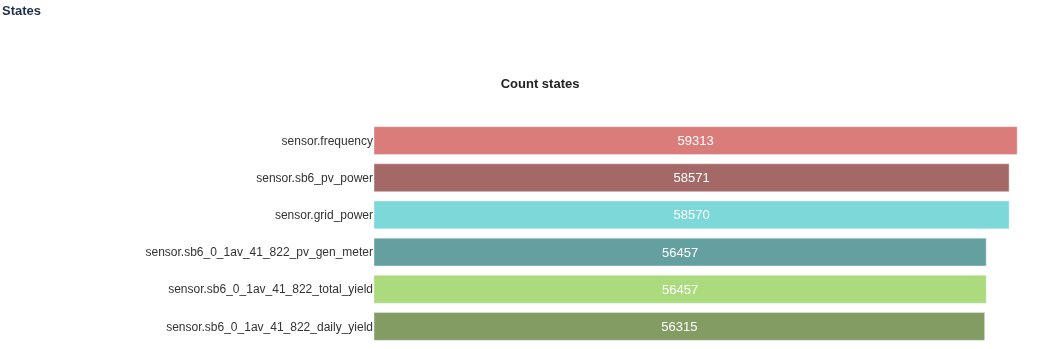  What do you see at coordinates (695, 141) in the screenshot?
I see `data-label: 59313` at bounding box center [695, 141].